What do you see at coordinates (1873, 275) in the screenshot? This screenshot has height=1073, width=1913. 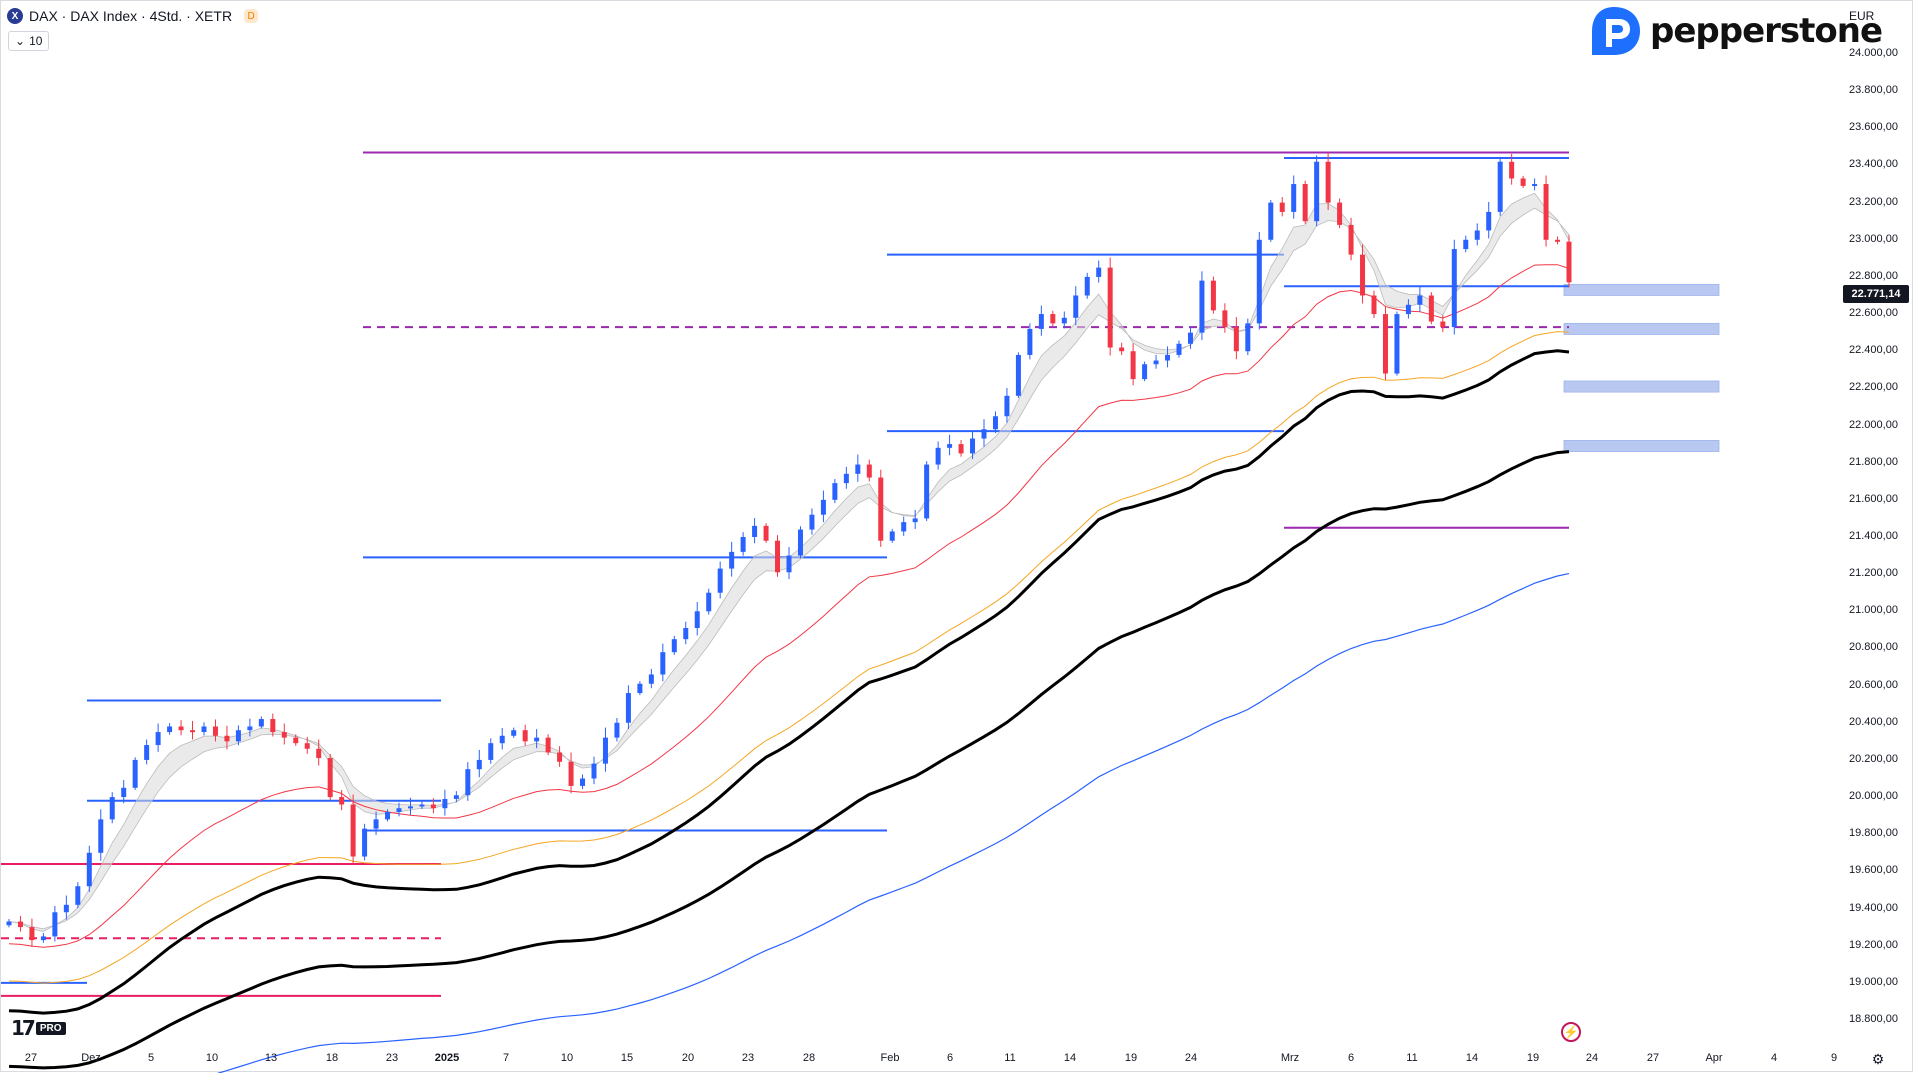 I see `price-tick-label: 22.800,00` at bounding box center [1873, 275].